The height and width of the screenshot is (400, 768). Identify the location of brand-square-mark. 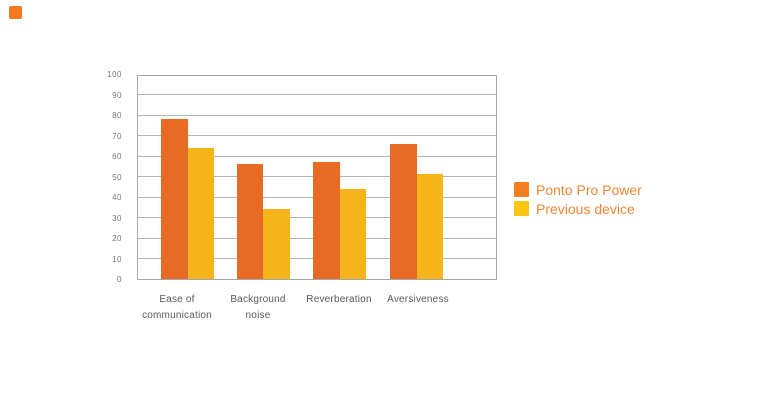
(15, 12).